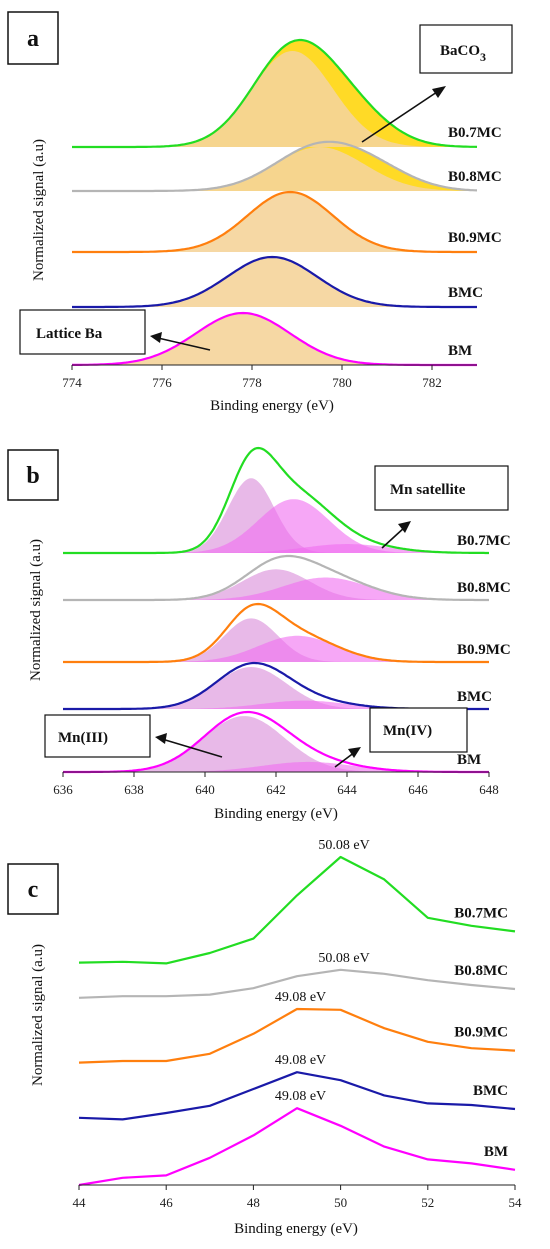  What do you see at coordinates (474, 697) in the screenshot?
I see `b-series-label-bmc: BMC` at bounding box center [474, 697].